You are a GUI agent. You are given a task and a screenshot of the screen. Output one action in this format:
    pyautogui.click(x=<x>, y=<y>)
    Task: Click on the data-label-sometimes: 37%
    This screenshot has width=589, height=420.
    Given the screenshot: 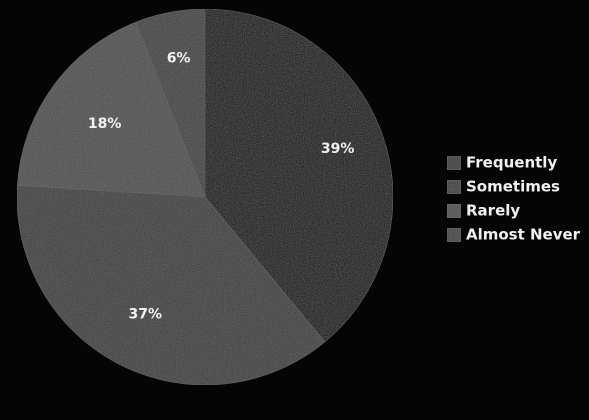 What is the action you would take?
    pyautogui.click(x=145, y=314)
    